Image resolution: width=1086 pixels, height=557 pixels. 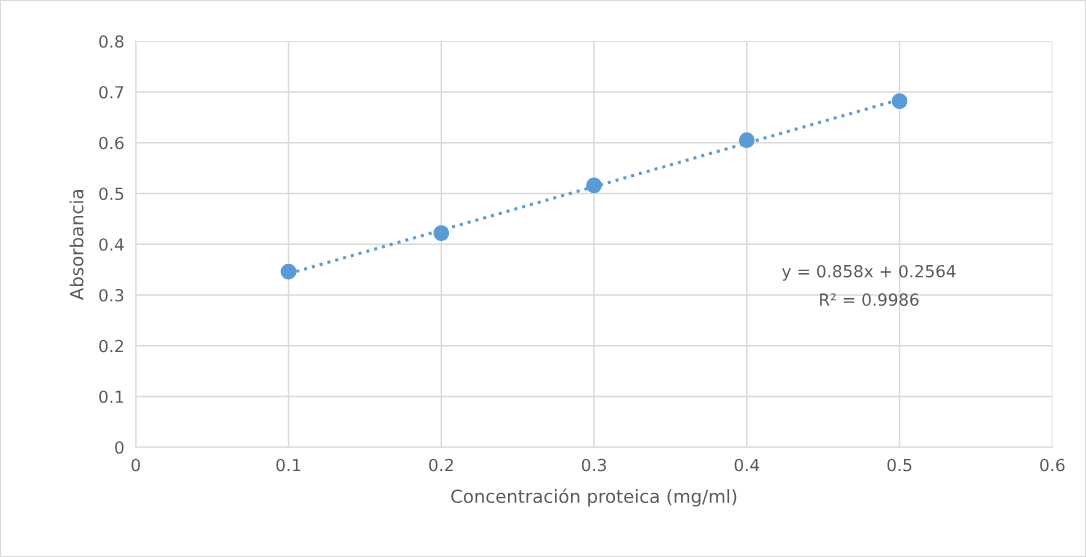 I want to click on annotation: R² = 0.9986, so click(x=869, y=299).